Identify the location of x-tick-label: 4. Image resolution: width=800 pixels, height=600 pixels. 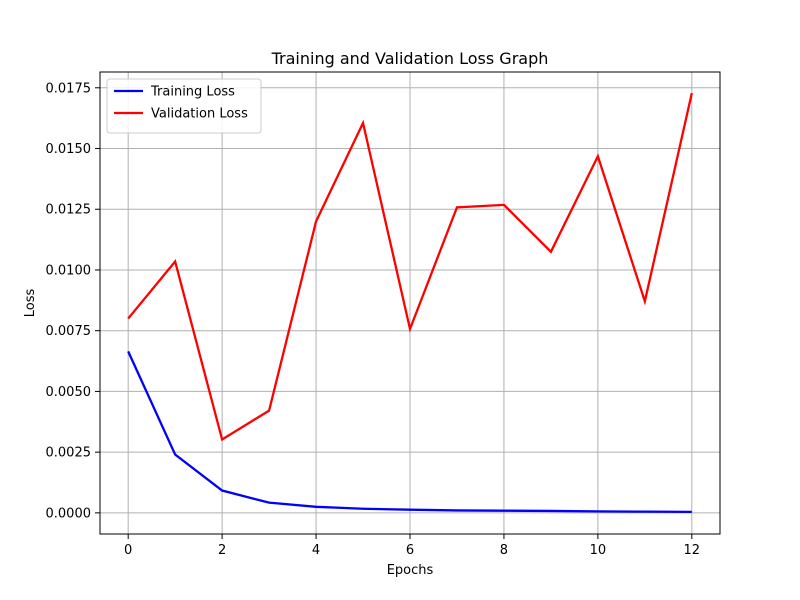
(316, 550).